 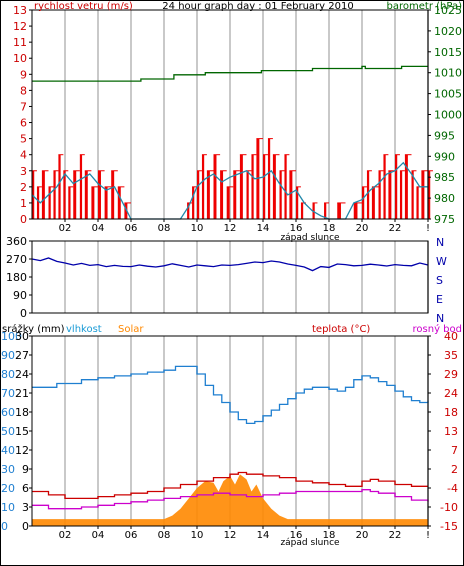 What do you see at coordinates (448, 115) in the screenshot?
I see `pressure-y-tick-label: 1000` at bounding box center [448, 115].